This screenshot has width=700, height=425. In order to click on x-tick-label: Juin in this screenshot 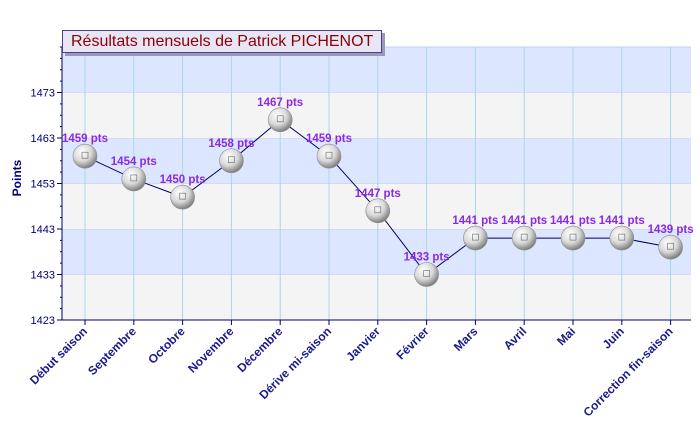, I will do `click(613, 337)`.